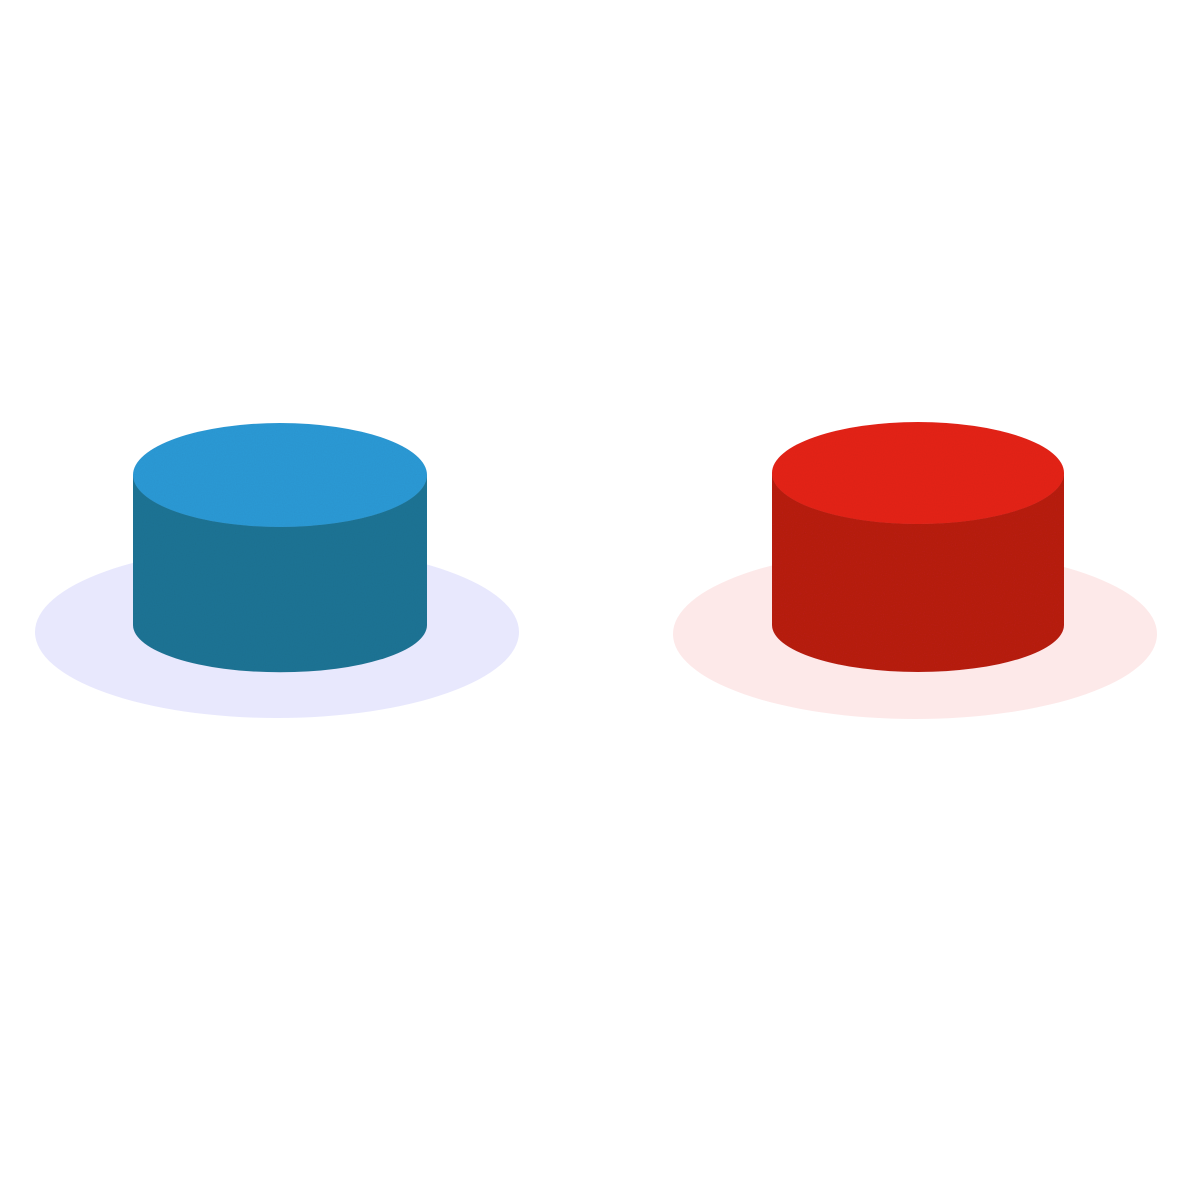  I want to click on blue-cylinder, so click(277, 570).